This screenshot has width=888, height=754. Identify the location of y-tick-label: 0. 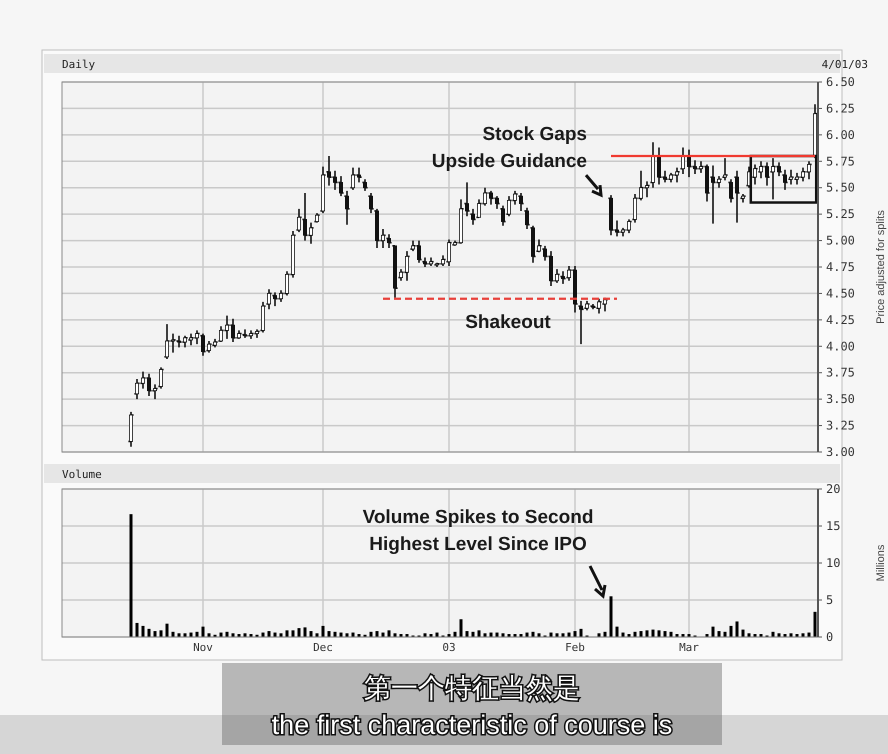
(830, 637).